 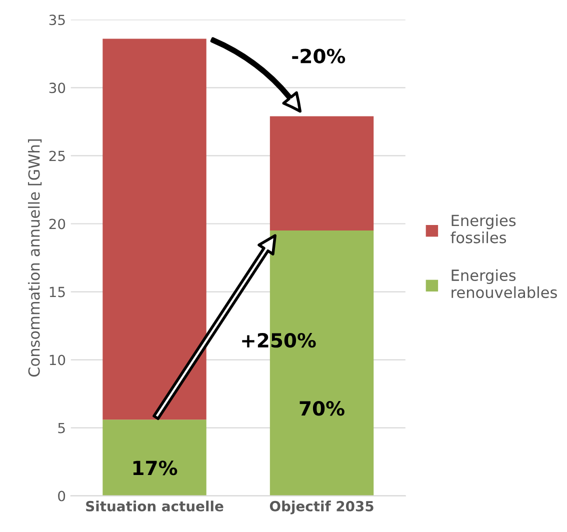 What do you see at coordinates (61, 428) in the screenshot?
I see `y-tick-label: 5` at bounding box center [61, 428].